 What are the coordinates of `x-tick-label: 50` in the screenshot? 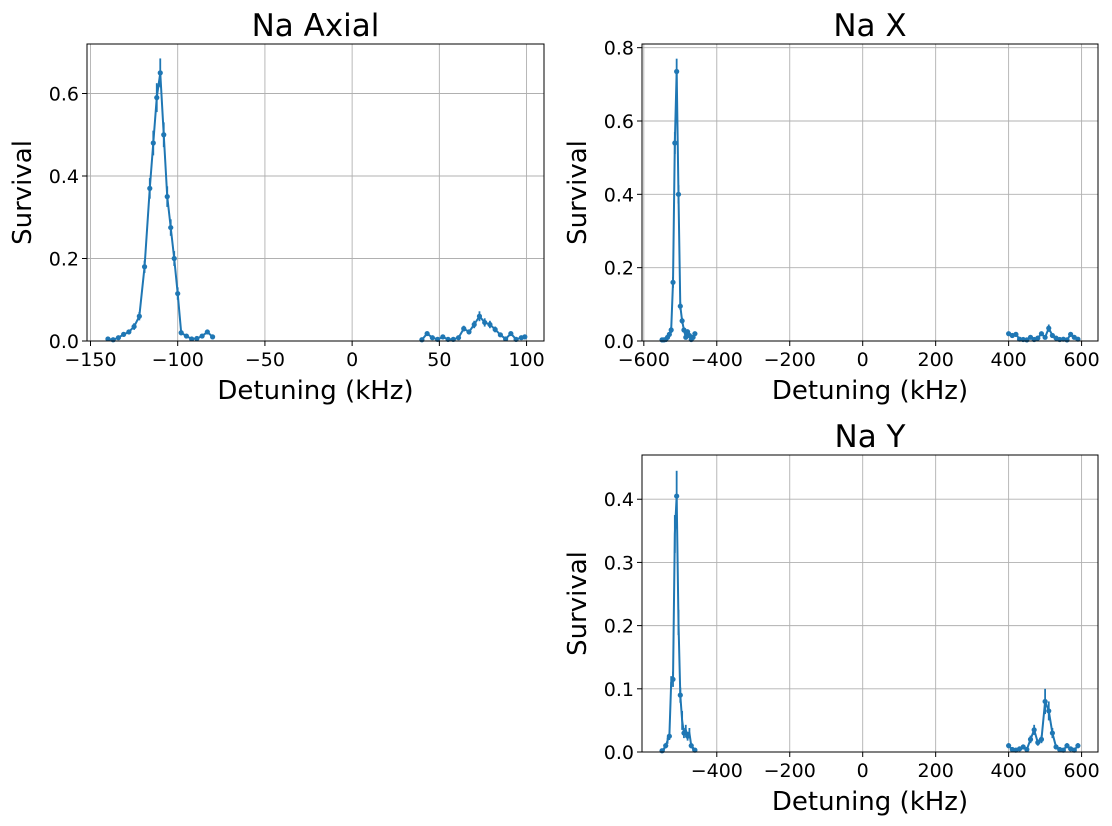 It's located at (439, 360).